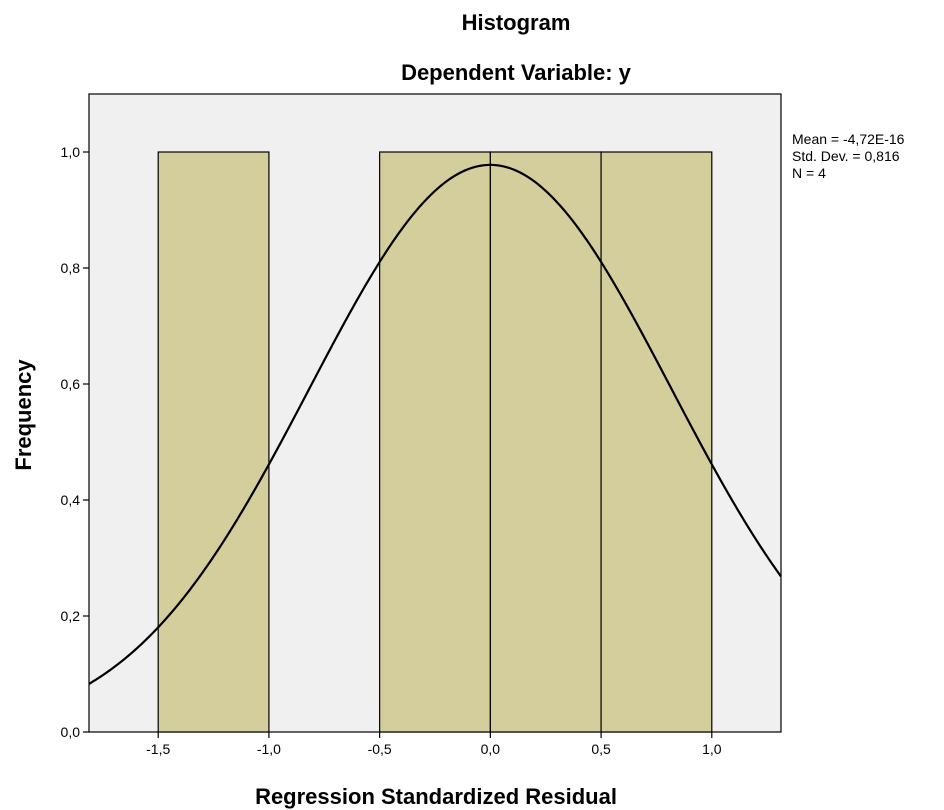  I want to click on x-tick-label: -1,0, so click(269, 749).